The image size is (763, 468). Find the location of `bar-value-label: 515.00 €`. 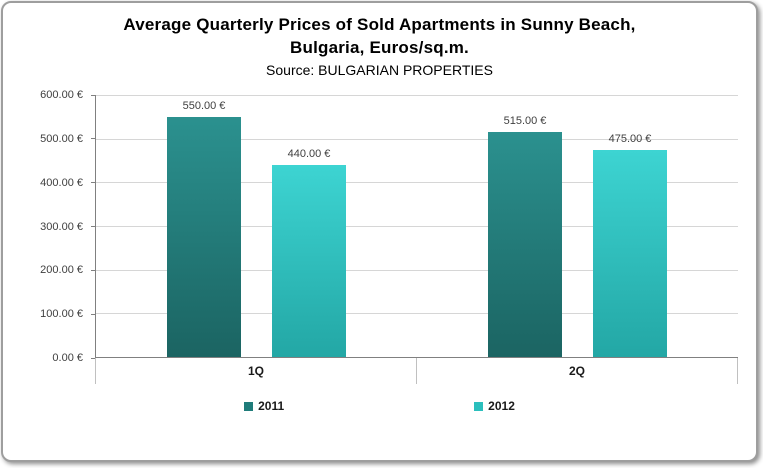

bar-value-label: 515.00 € is located at coordinates (525, 121).